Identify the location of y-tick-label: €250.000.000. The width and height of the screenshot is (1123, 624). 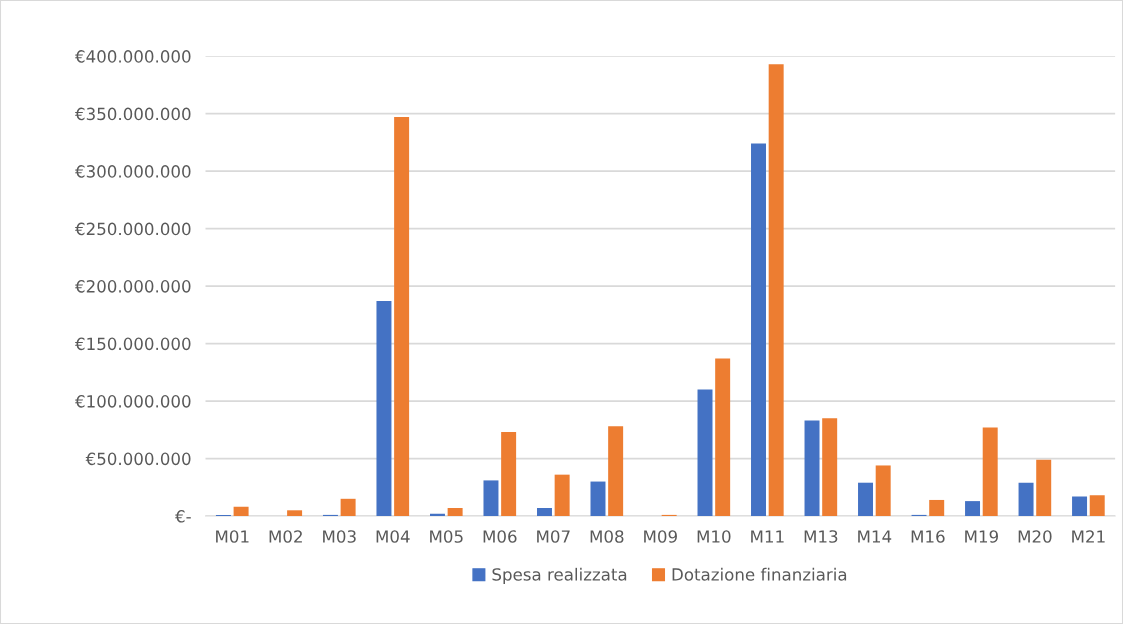
(132, 229).